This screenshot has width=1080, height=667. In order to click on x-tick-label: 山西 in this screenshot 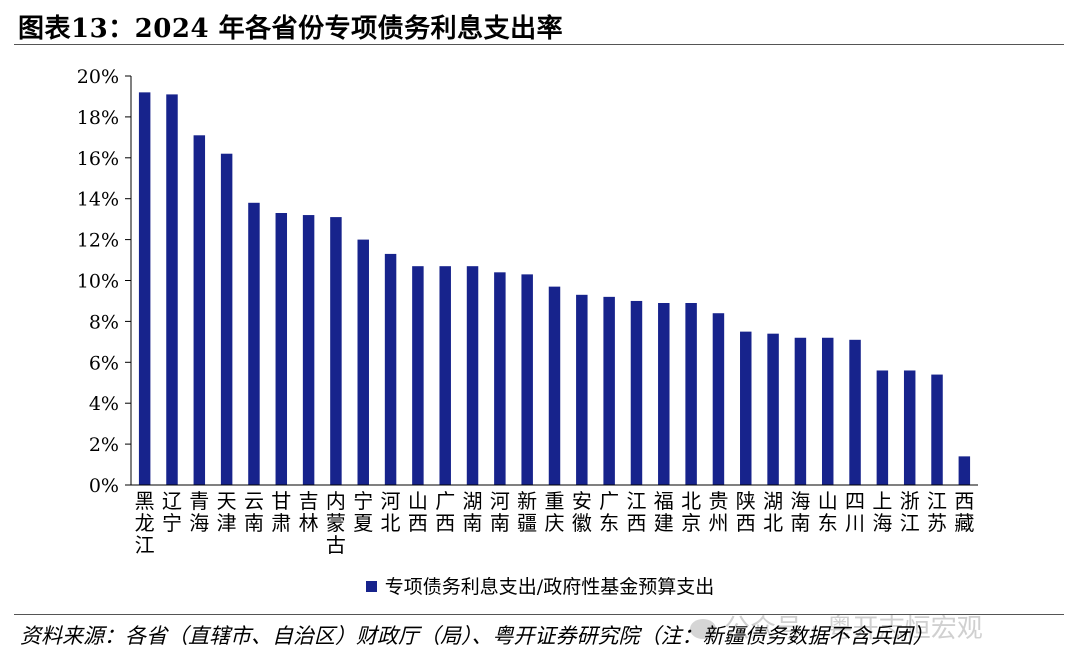, I will do `click(418, 512)`.